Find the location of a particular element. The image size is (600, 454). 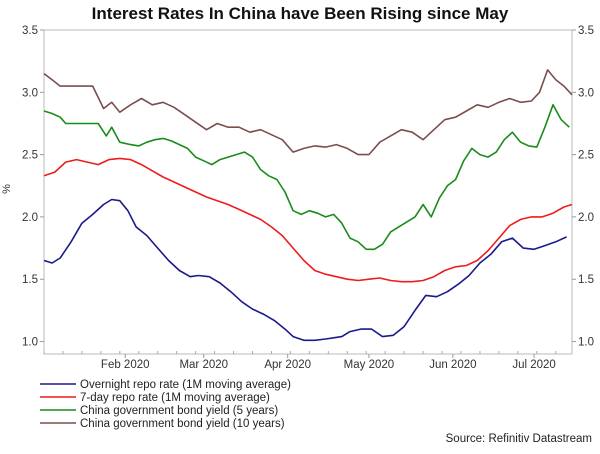

y-ticks-left: 1.0 1.5 2.0 2.5 3.0 3.5 is located at coordinates (33, 187).